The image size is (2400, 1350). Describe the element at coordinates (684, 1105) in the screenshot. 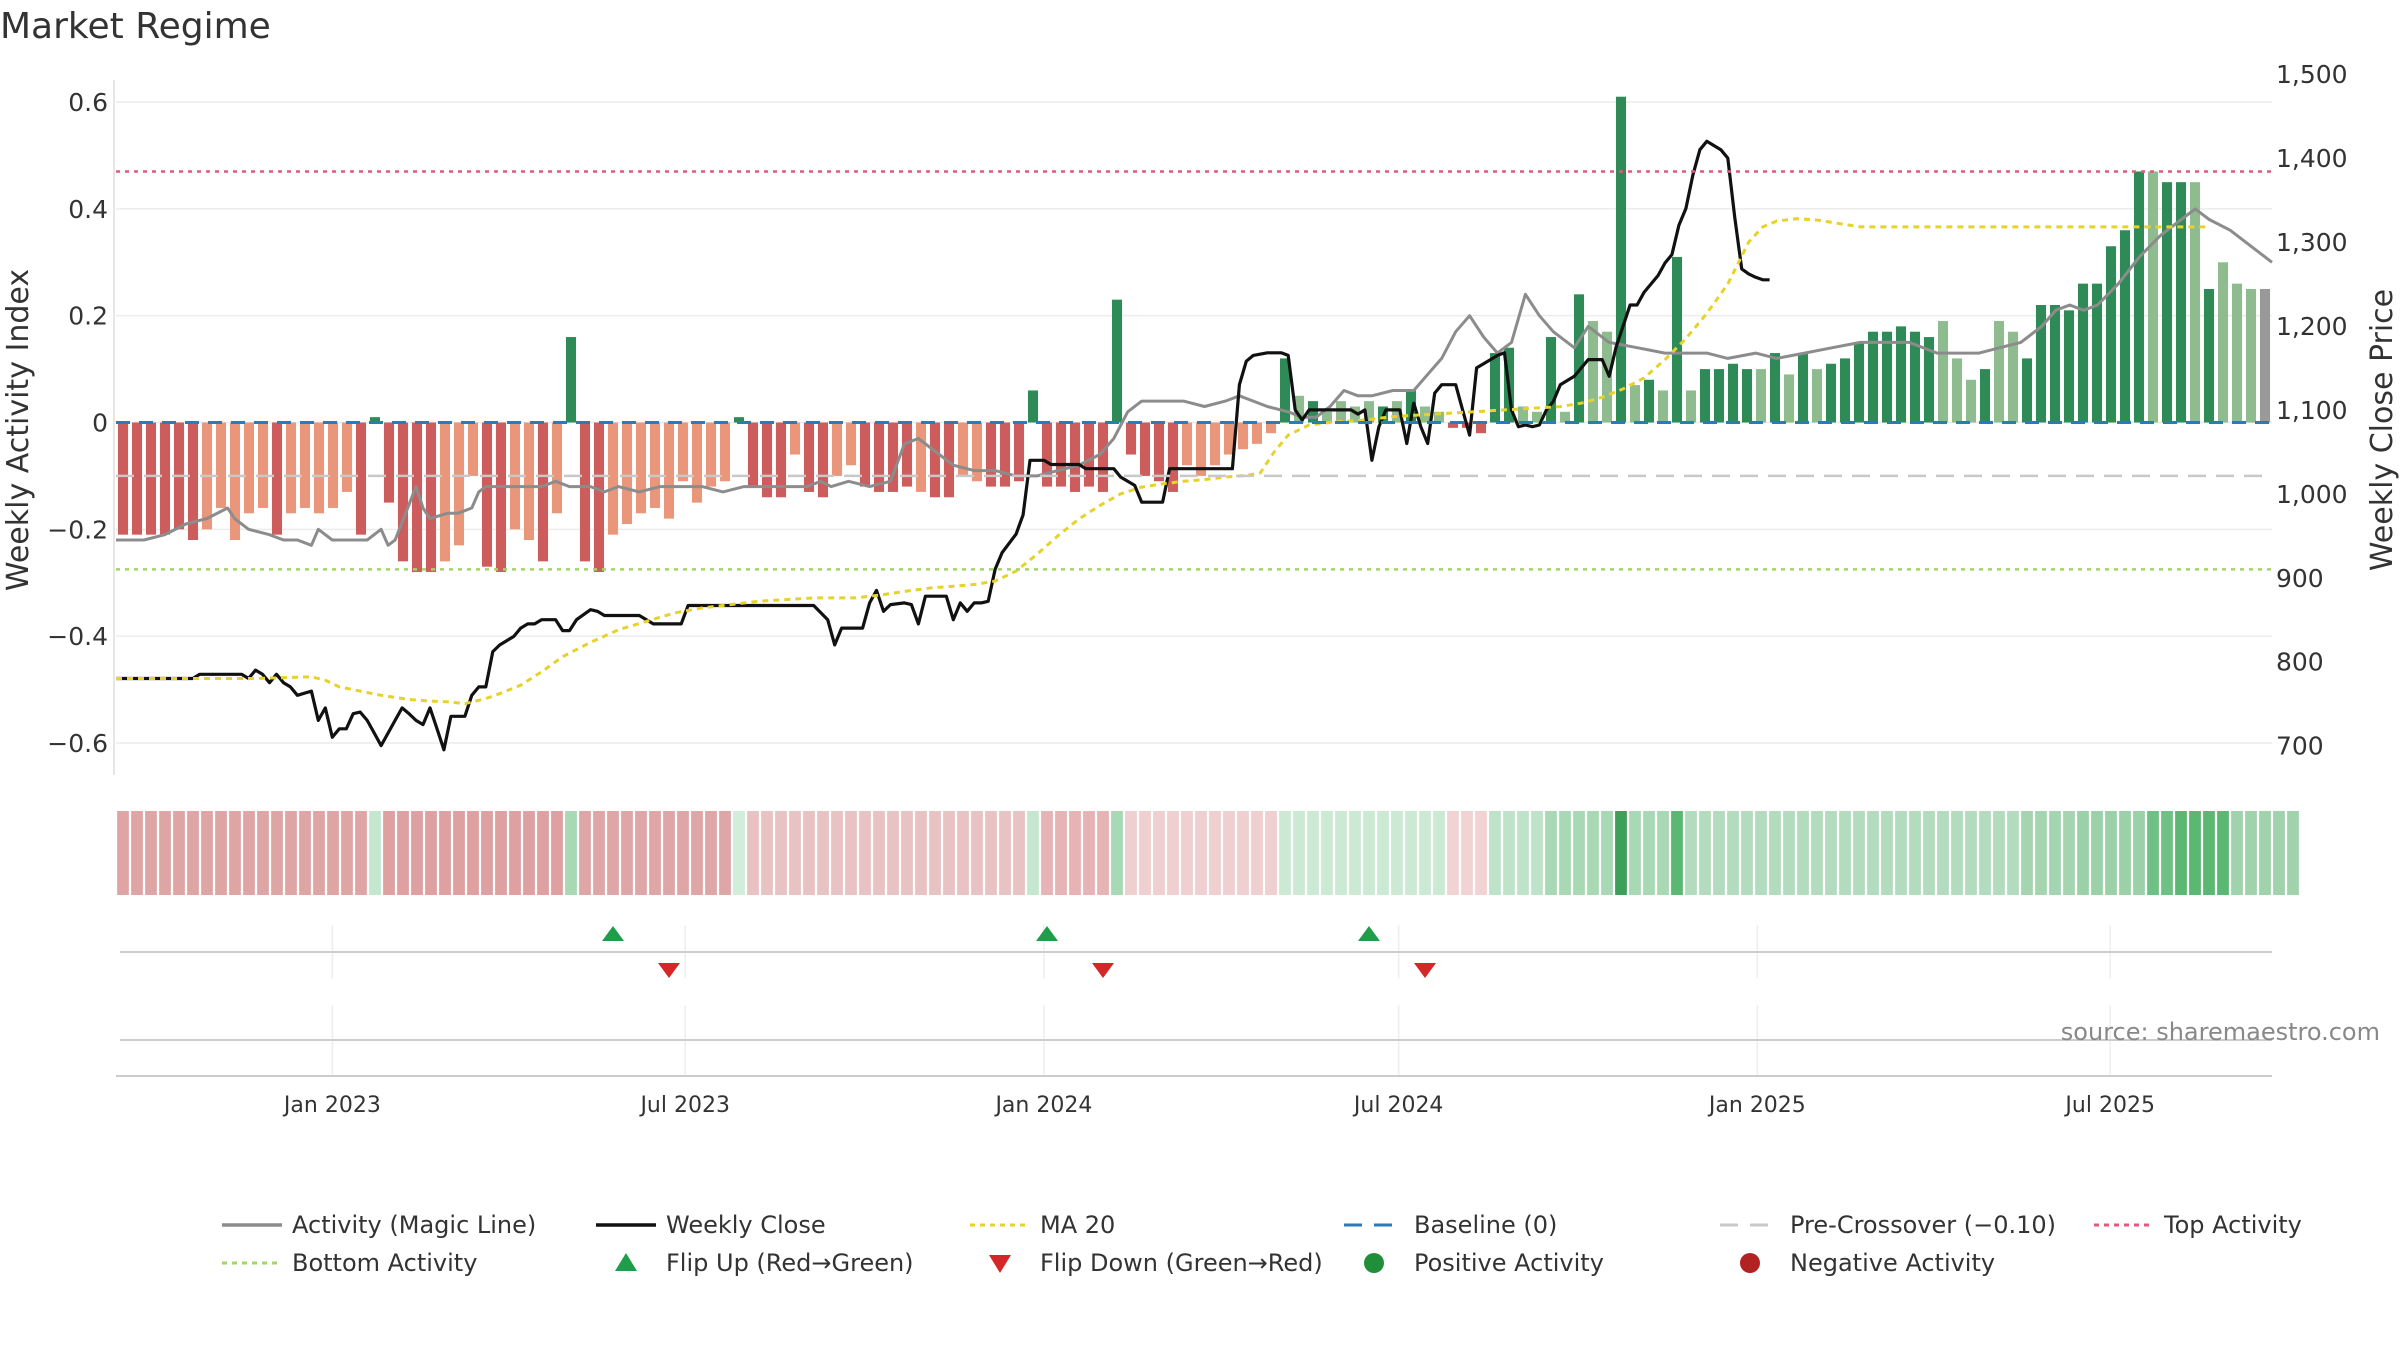

I see `x-tick-label: Jul 2023` at that location.